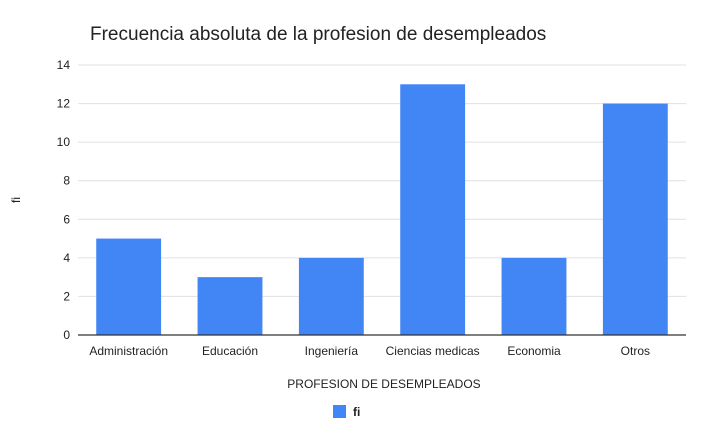 Image resolution: width=717 pixels, height=440 pixels. Describe the element at coordinates (16, 200) in the screenshot. I see `y-axis-label: fi` at that location.